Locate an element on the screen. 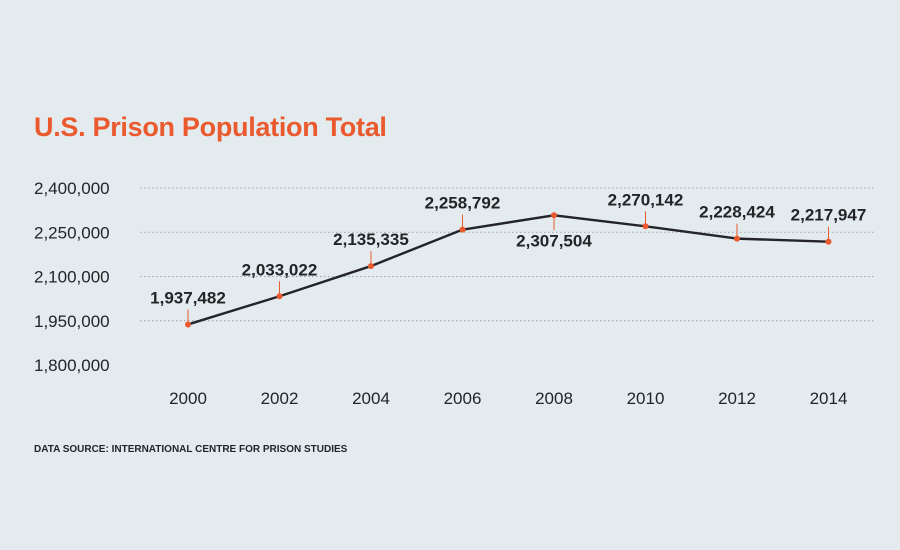  y-tick-label: 1,950,000 is located at coordinates (72, 321).